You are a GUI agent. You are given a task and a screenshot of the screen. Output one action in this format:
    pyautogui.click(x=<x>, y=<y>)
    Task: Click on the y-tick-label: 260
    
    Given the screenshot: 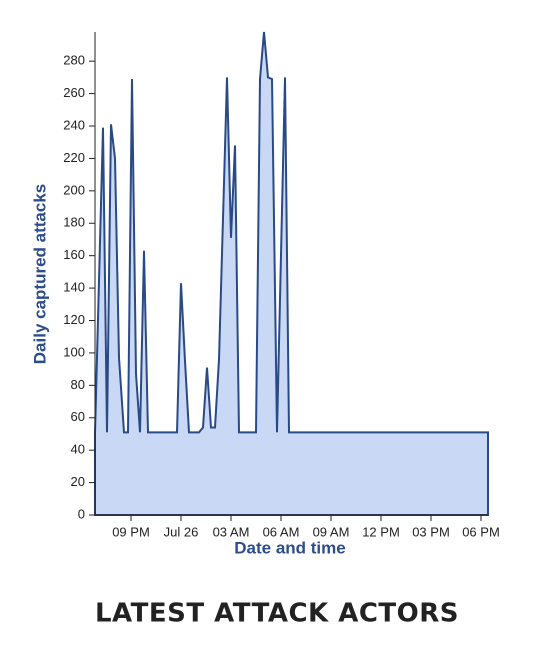 What is the action you would take?
    pyautogui.click(x=74, y=92)
    